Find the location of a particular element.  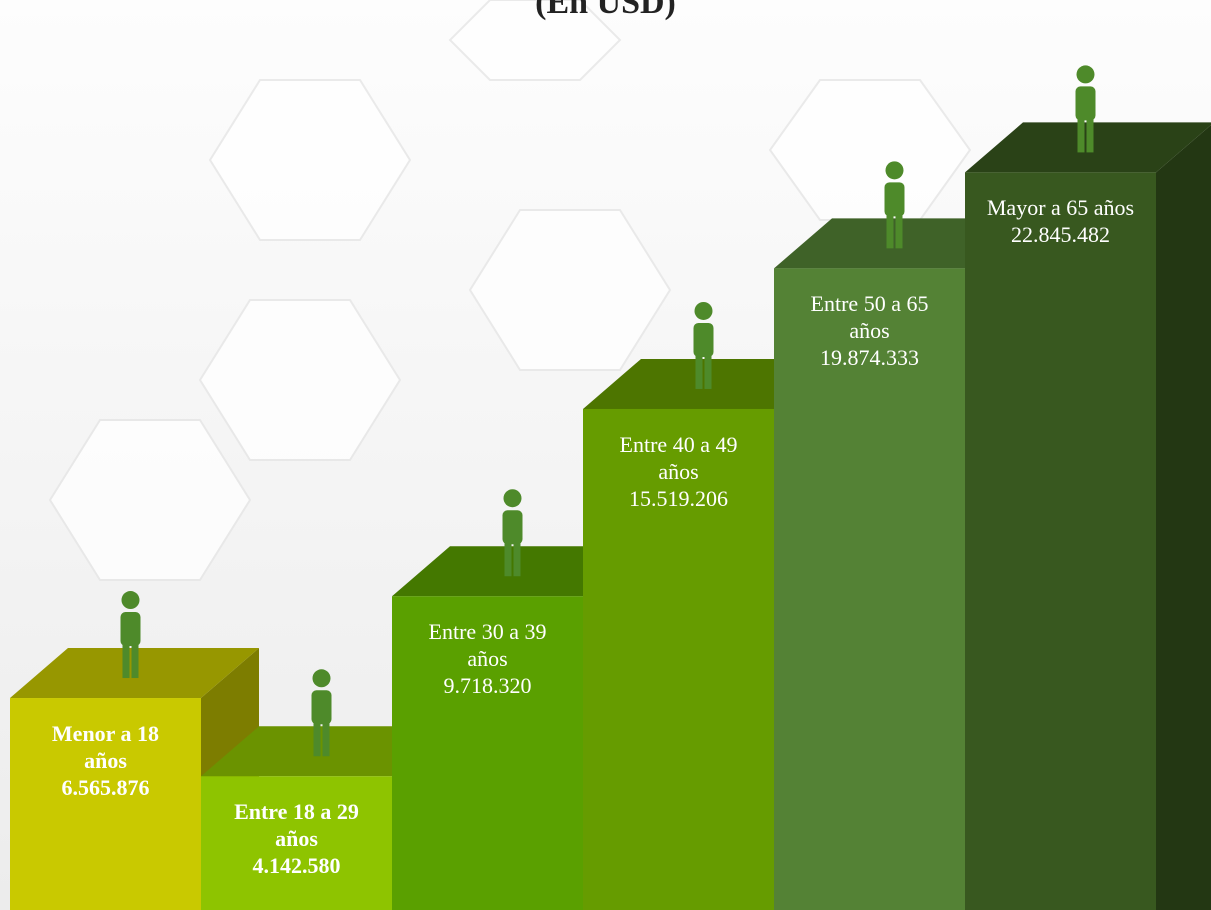

bar-label: Entre 40 a 49 años 15.519.206 is located at coordinates (678, 471).